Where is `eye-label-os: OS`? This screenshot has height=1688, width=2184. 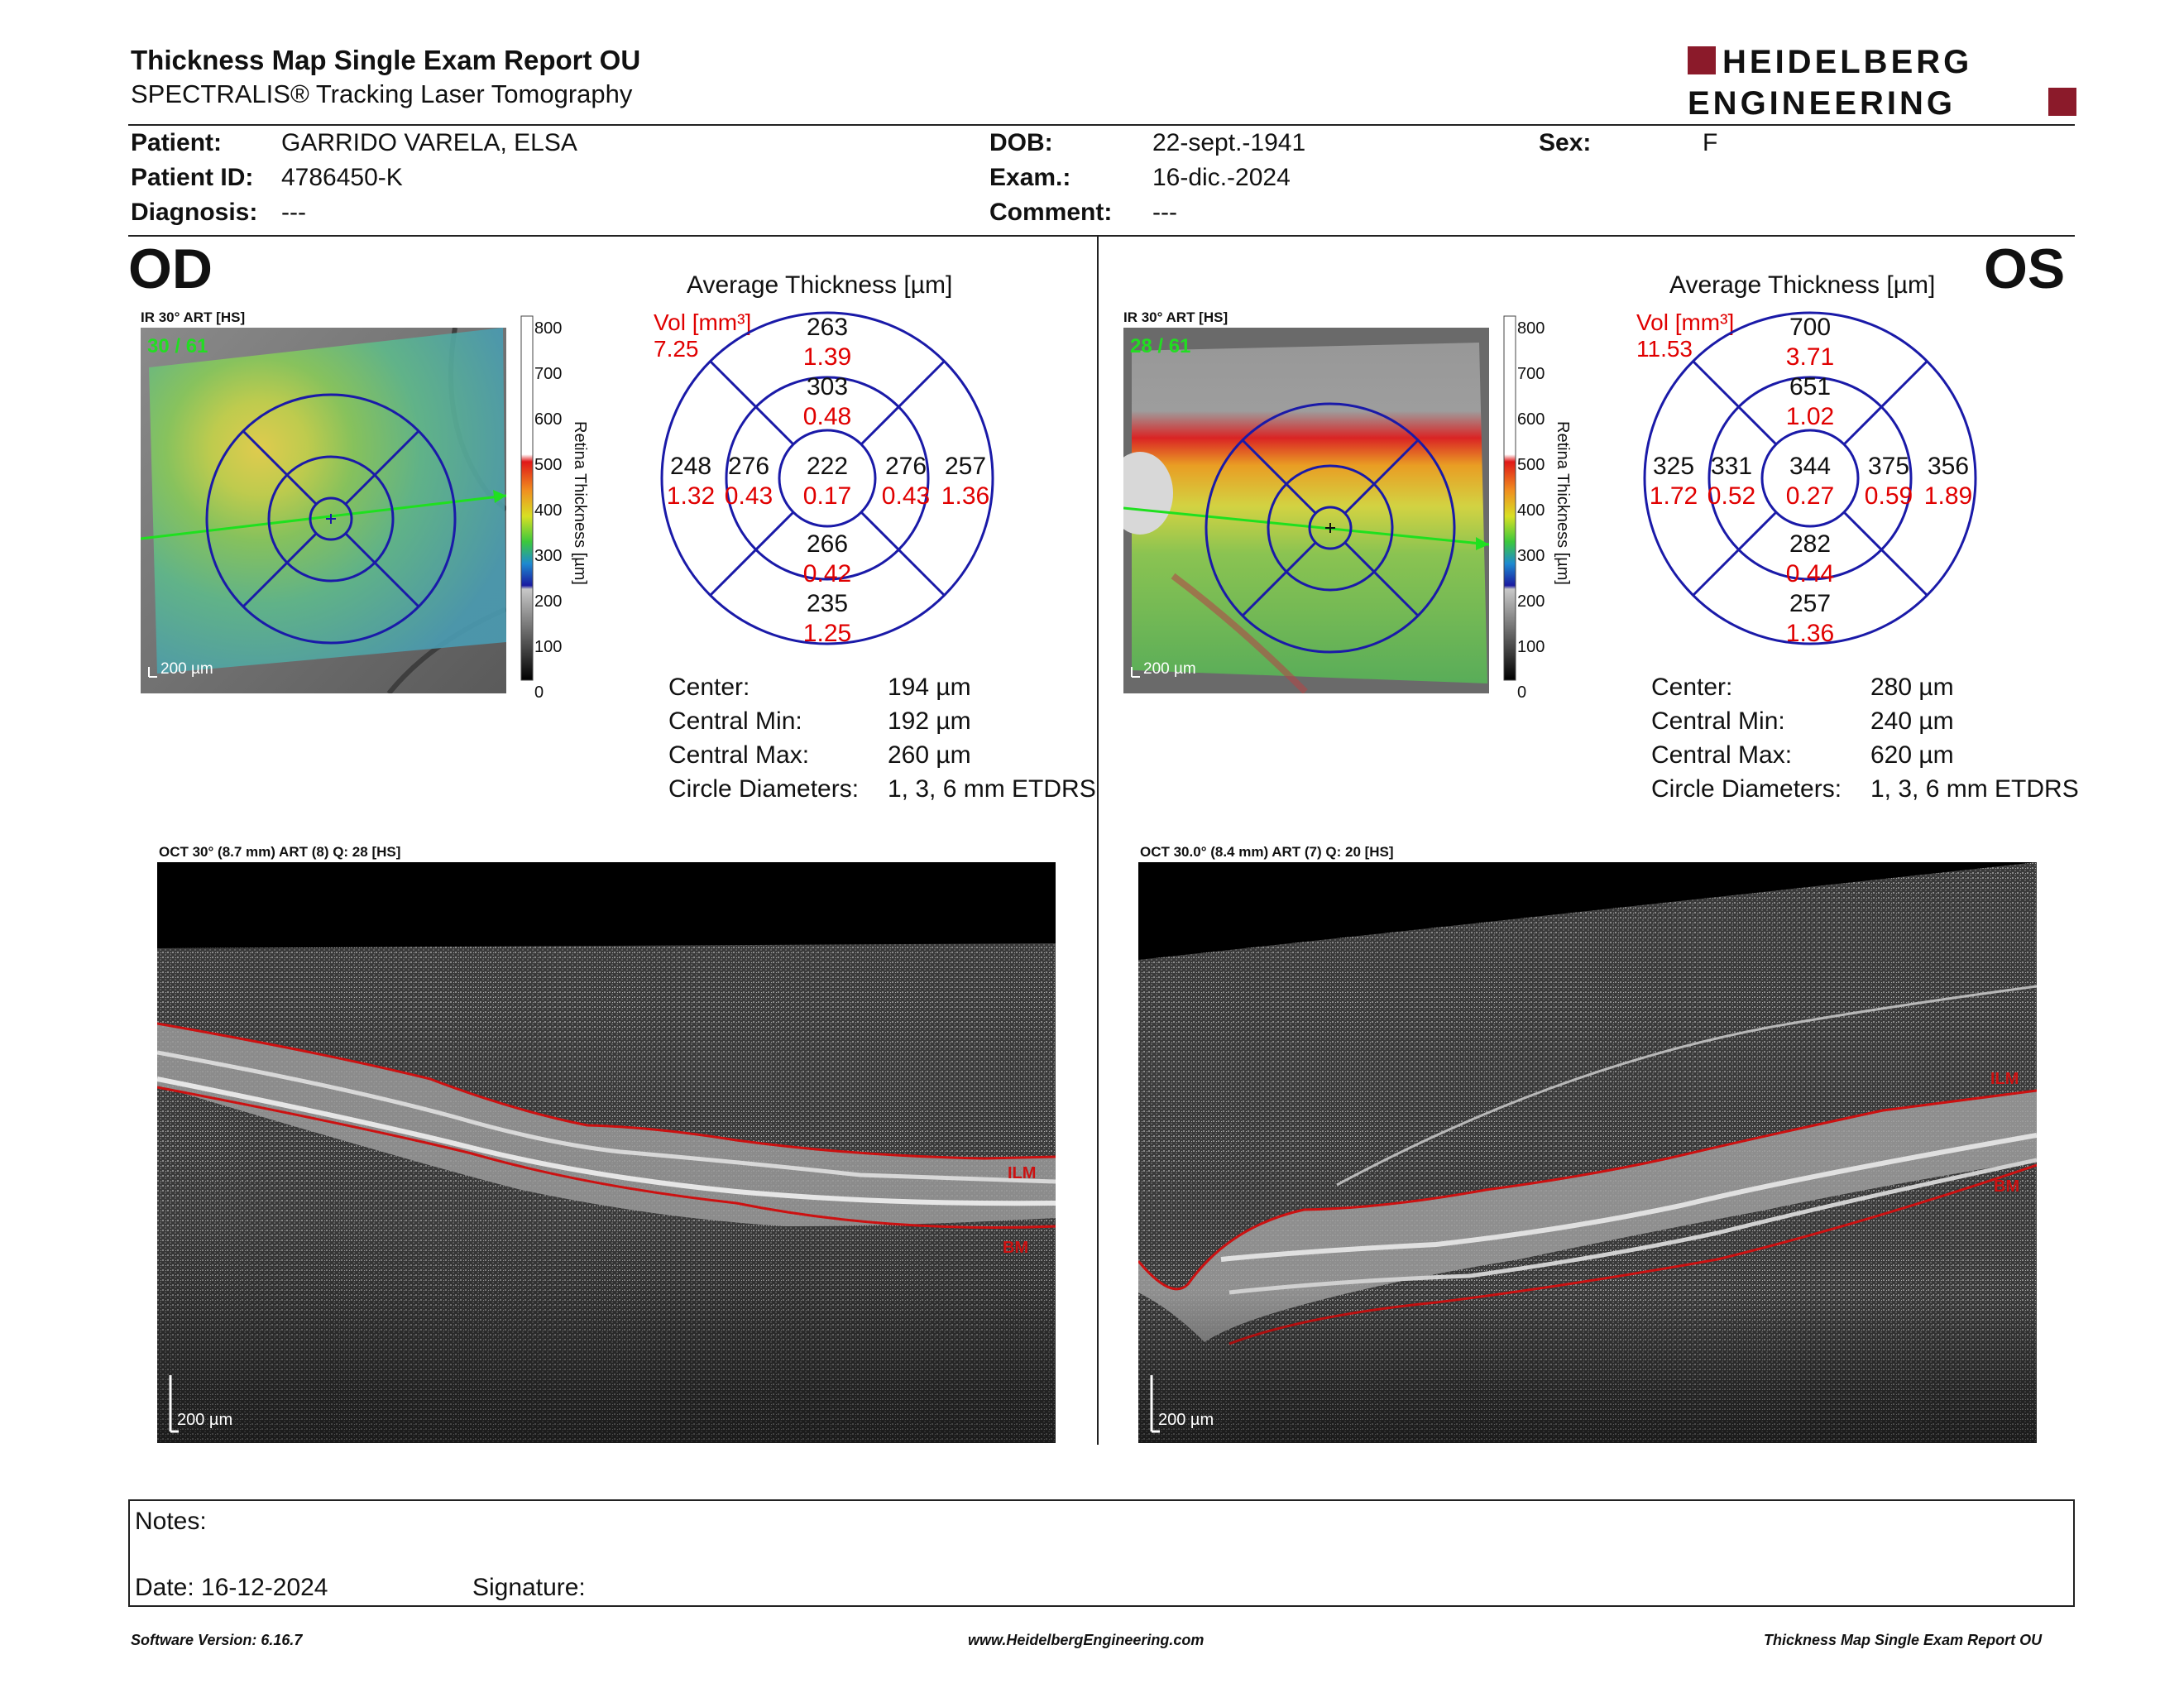
eye-label-os: OS is located at coordinates (2025, 268).